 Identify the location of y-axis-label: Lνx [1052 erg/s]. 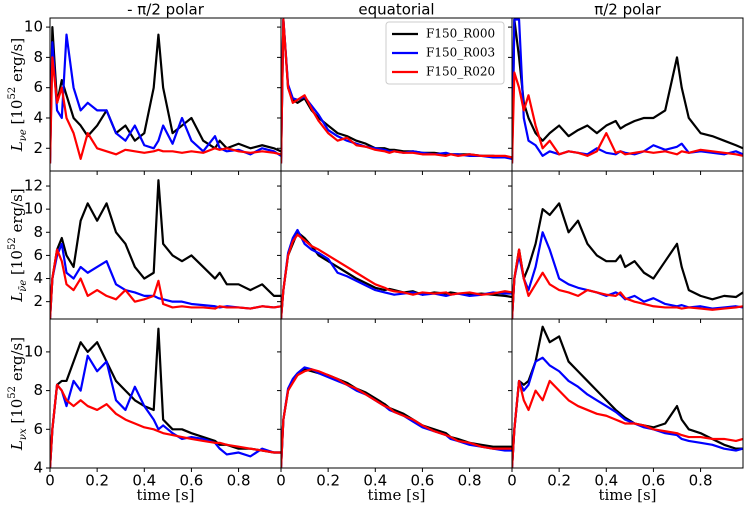
(18, 394).